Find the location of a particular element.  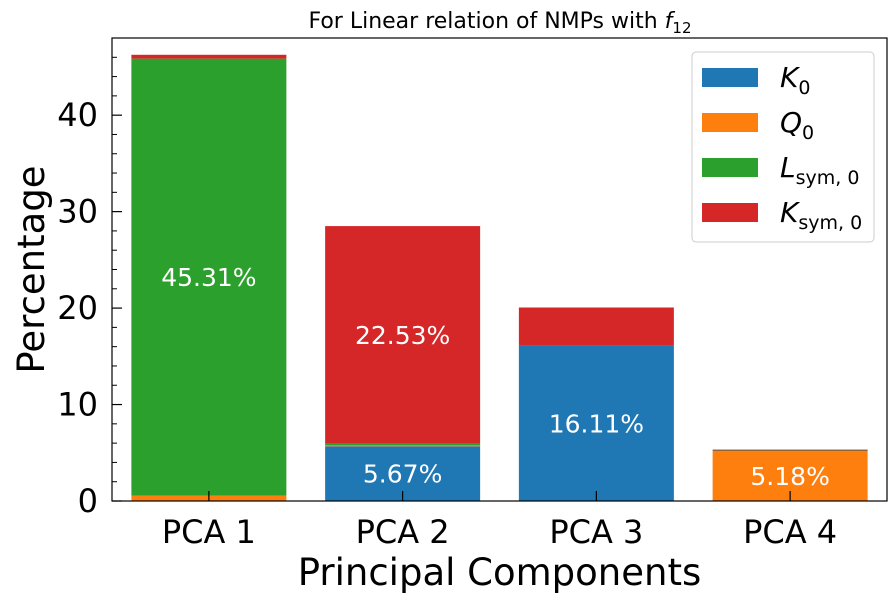

x-tick-label: PCA 2 is located at coordinates (403, 532).